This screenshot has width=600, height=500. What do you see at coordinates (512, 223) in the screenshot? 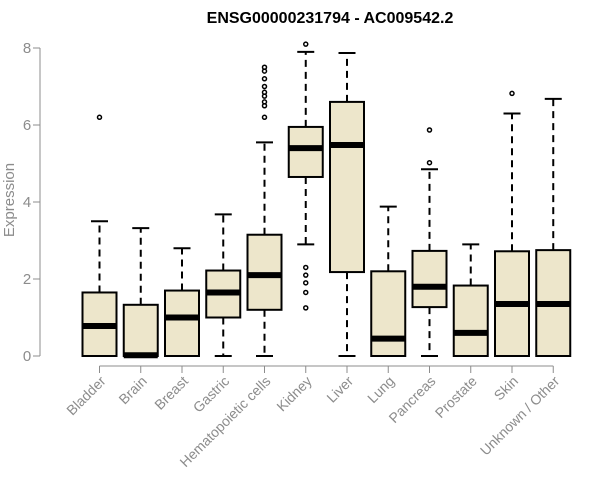
I see `box-skin` at bounding box center [512, 223].